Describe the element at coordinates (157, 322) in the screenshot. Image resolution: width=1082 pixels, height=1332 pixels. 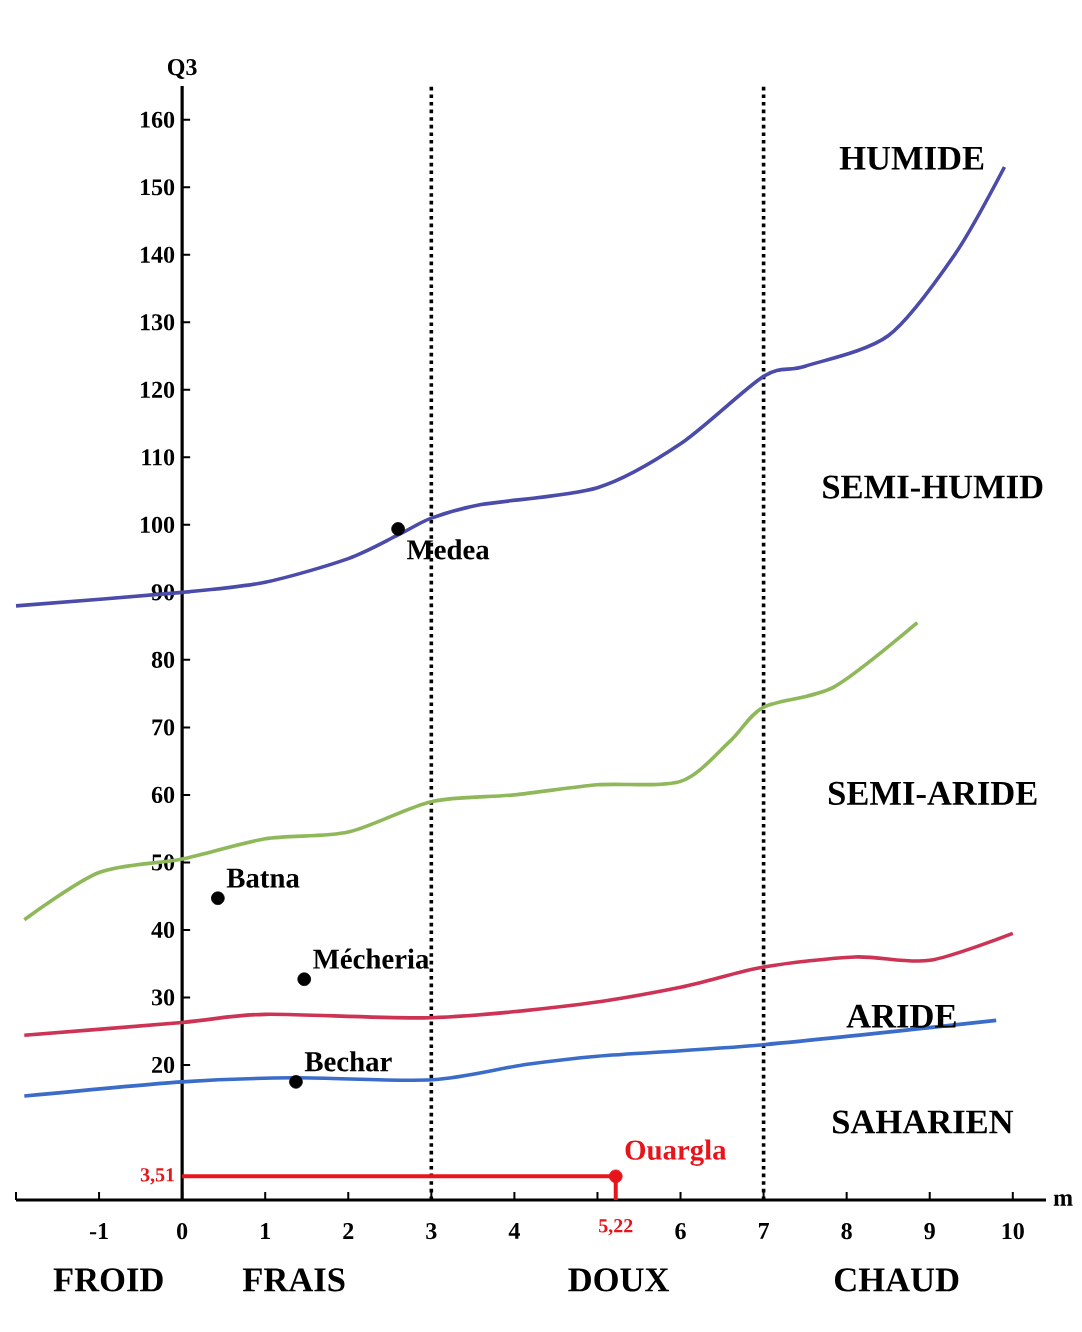
I see `y-tick-label: 130` at that location.